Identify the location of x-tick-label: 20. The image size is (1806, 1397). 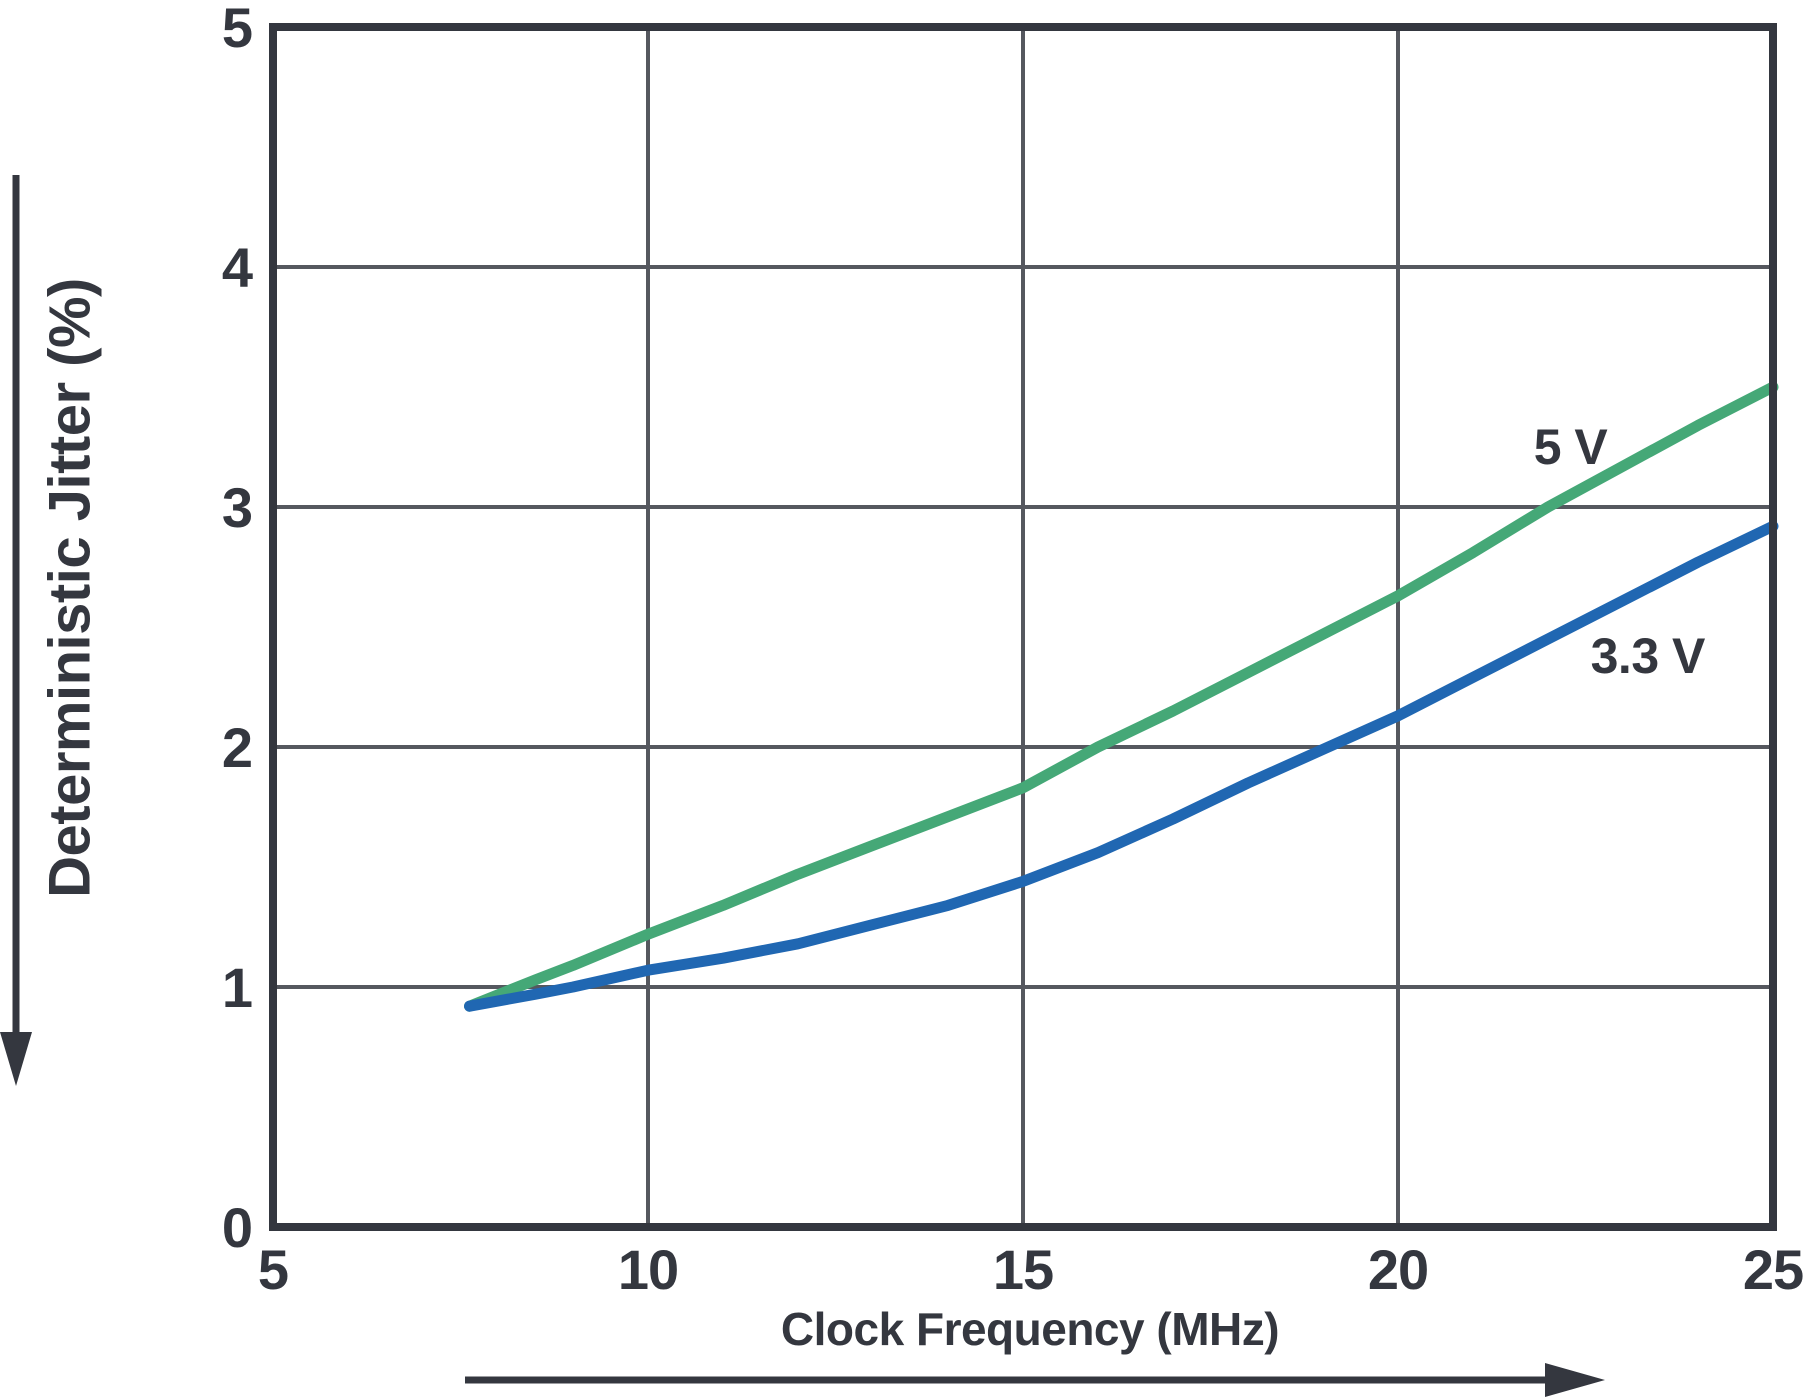
(1398, 1269).